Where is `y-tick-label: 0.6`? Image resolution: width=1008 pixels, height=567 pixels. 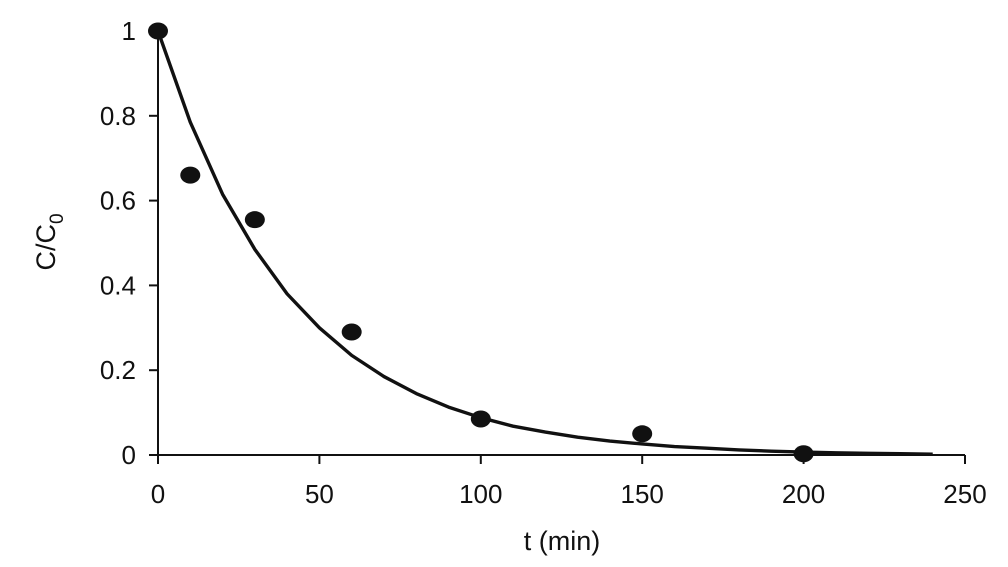 y-tick-label: 0.6 is located at coordinates (118, 201).